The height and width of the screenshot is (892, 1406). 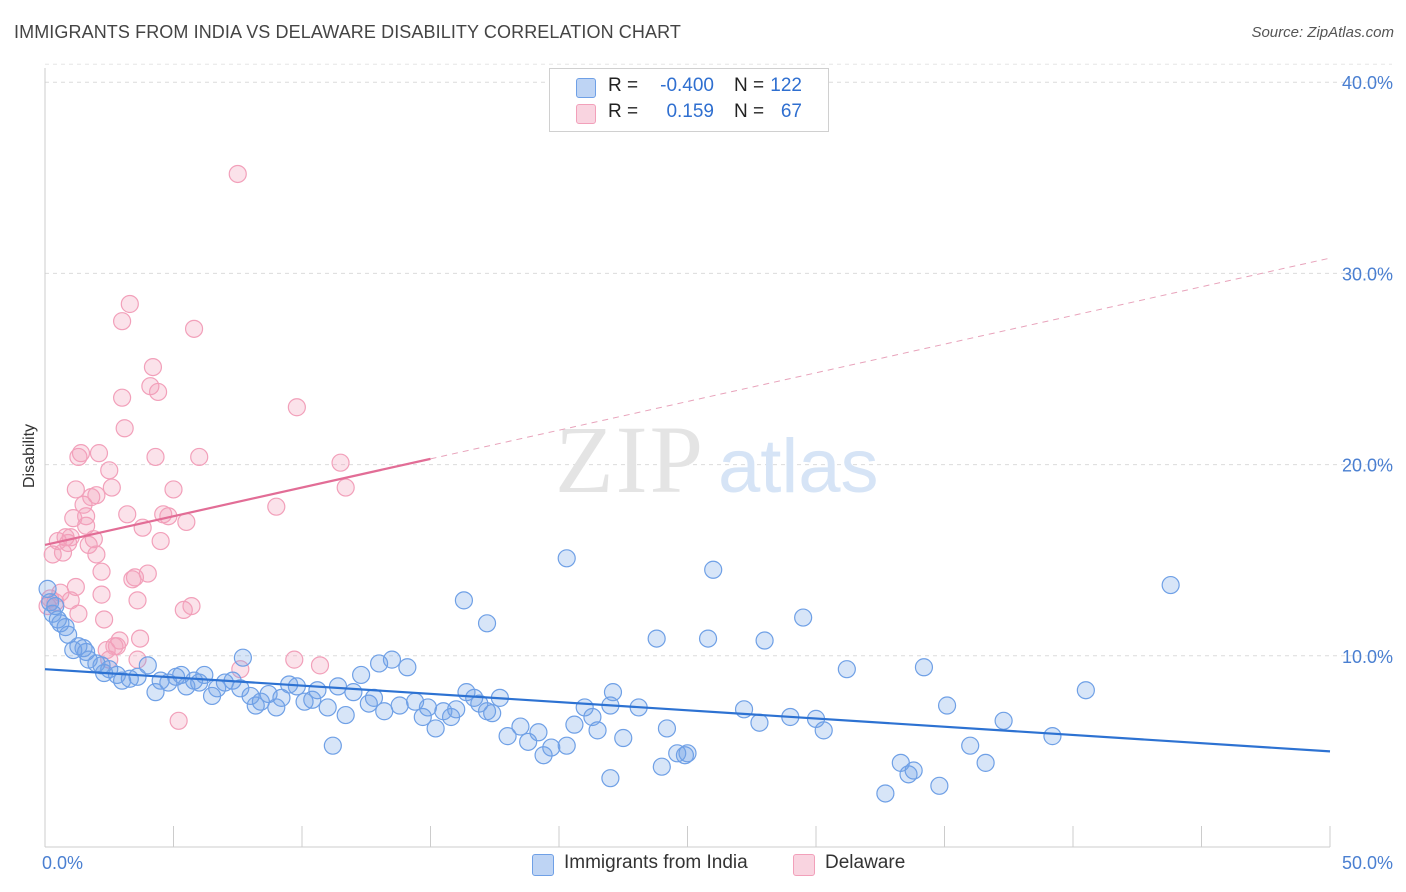 What do you see at coordinates (865, 862) in the screenshot?
I see `bottom-legend-label-delaware: Delaware` at bounding box center [865, 862].